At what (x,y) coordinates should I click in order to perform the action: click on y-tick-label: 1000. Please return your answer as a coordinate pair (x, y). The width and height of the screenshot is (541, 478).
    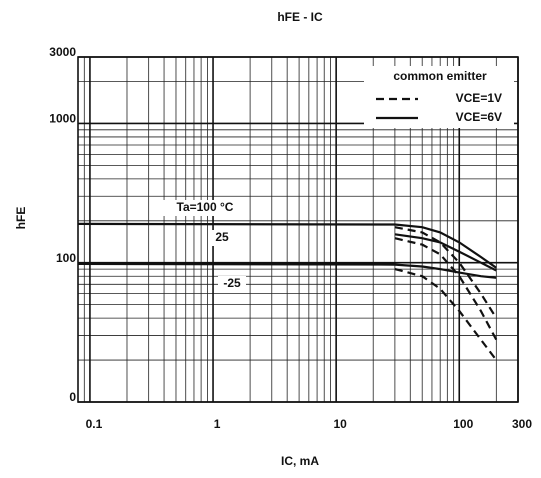
    Looking at the image, I should click on (62, 119).